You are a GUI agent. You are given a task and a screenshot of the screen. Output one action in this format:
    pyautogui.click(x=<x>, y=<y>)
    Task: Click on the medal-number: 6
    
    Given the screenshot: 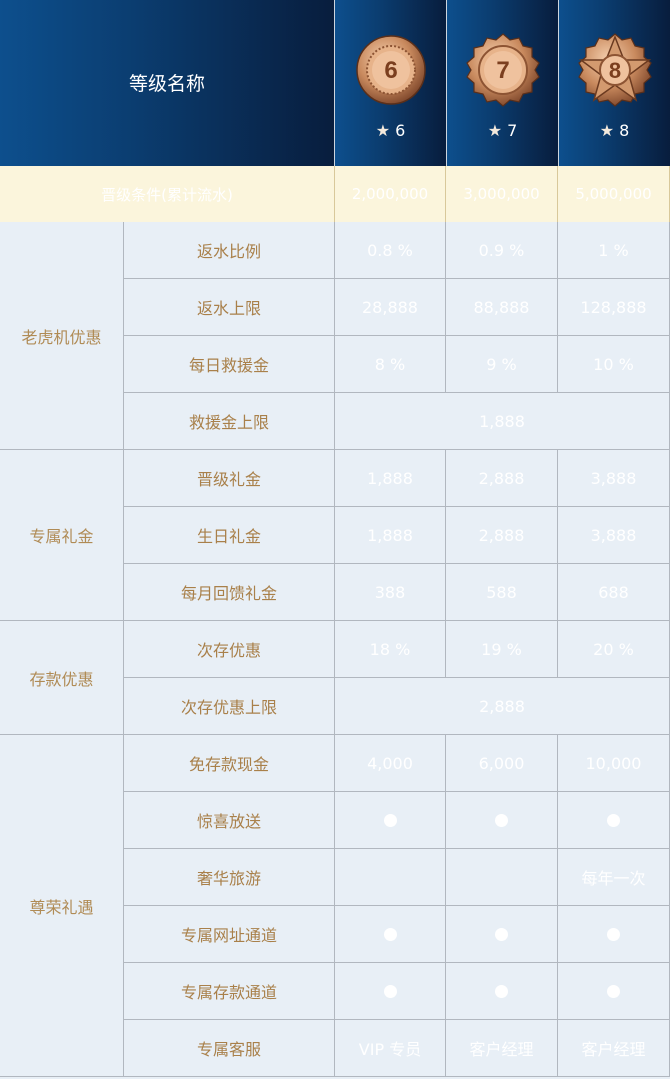 What is the action you would take?
    pyautogui.click(x=390, y=70)
    